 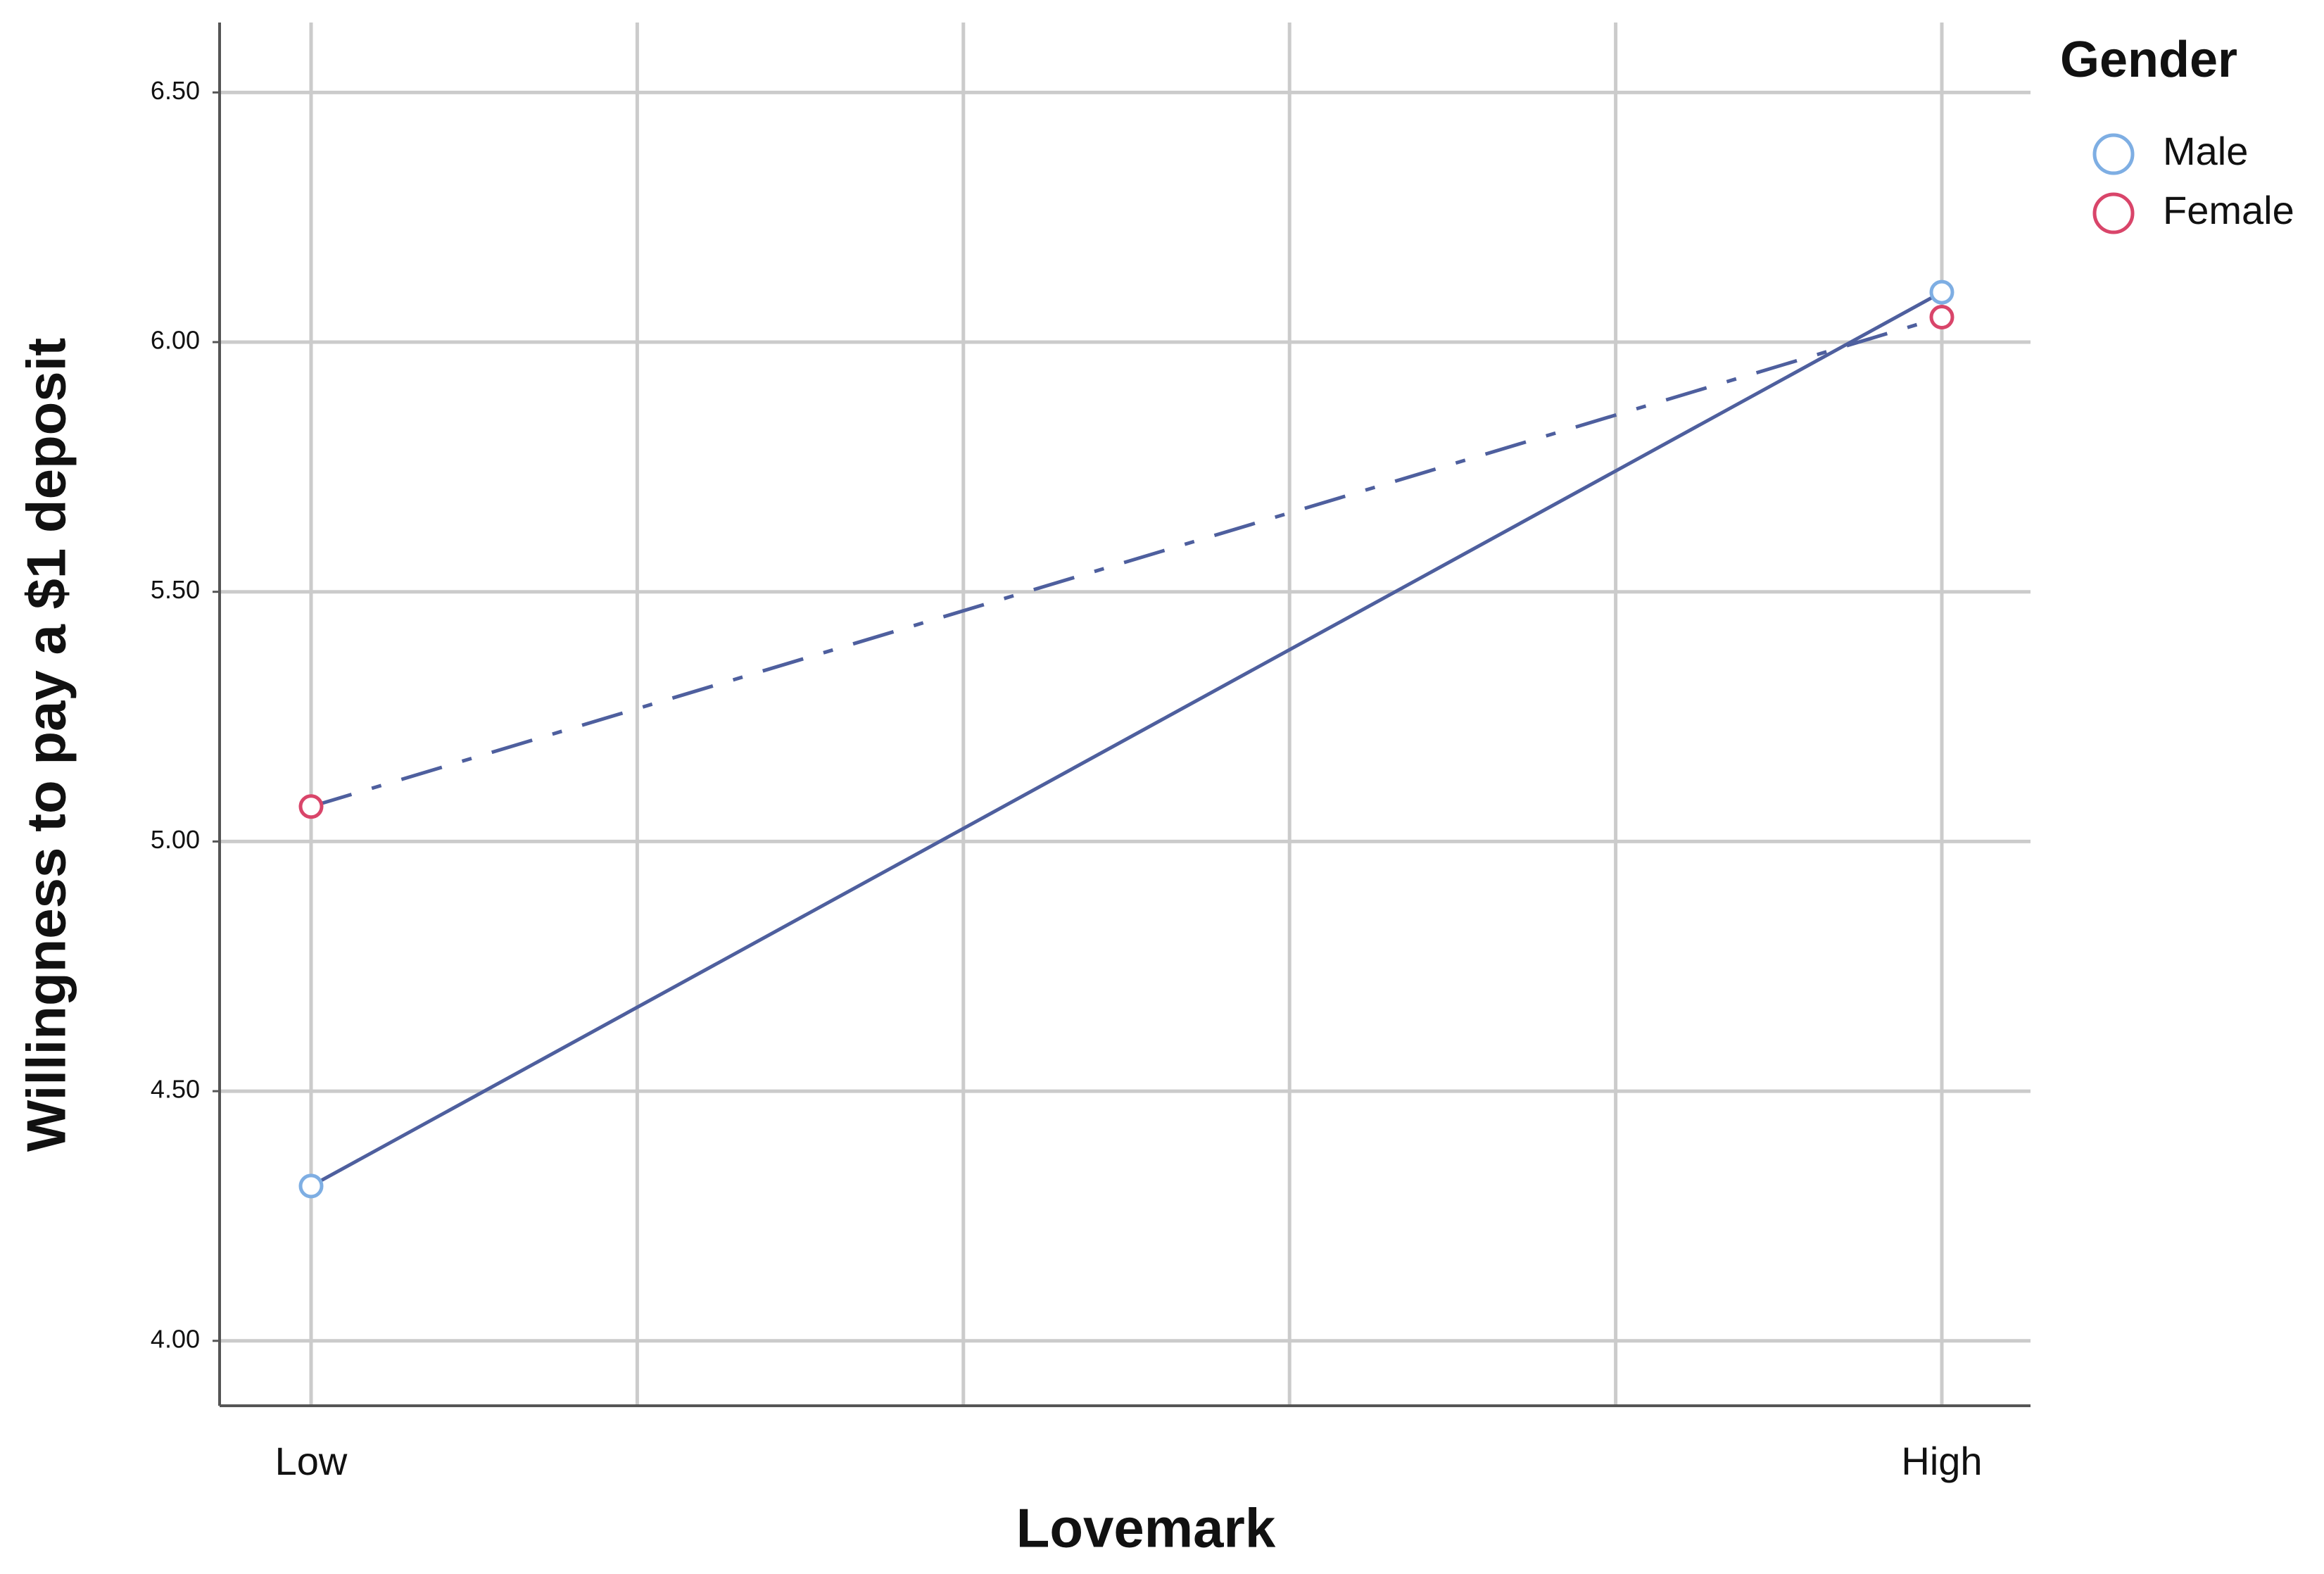 What do you see at coordinates (312, 1461) in the screenshot?
I see `x-tick-label: Low` at bounding box center [312, 1461].